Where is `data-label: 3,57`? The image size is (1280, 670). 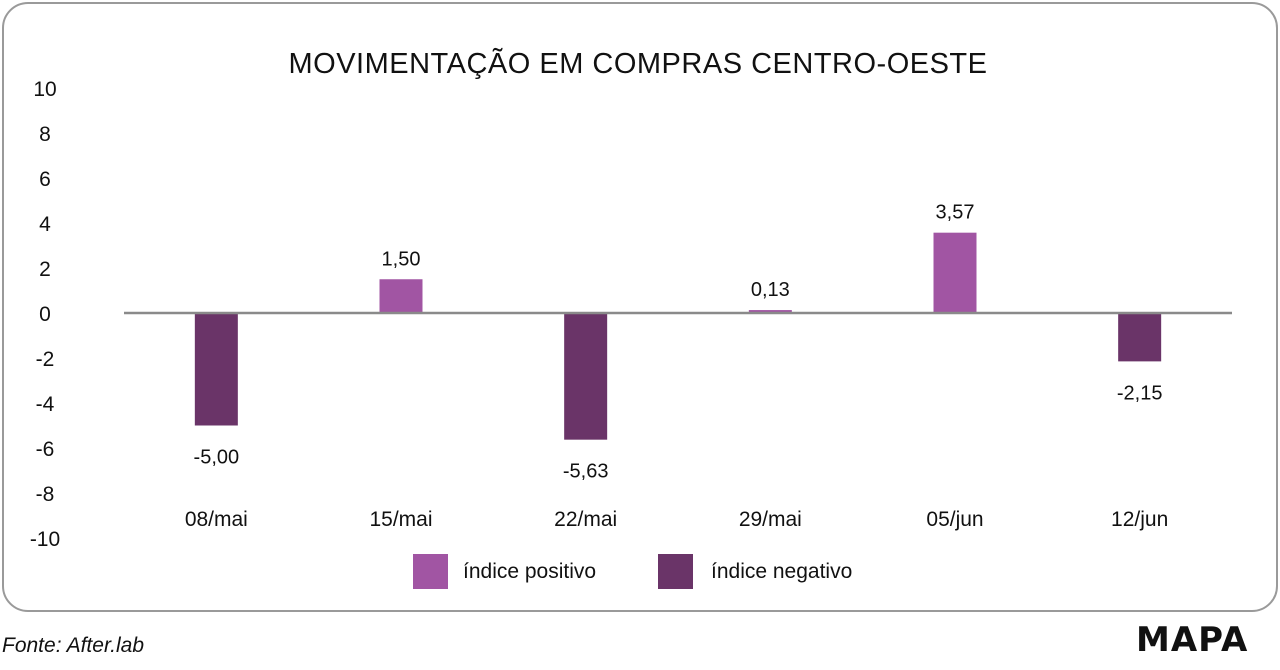 data-label: 3,57 is located at coordinates (955, 213).